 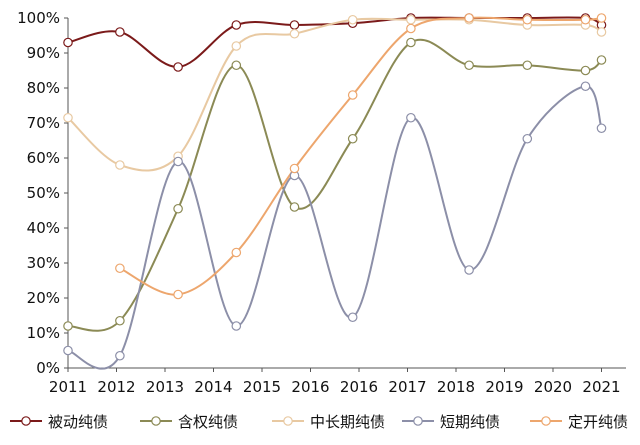 I want to click on x-tick-label: 2015, so click(x=262, y=387).